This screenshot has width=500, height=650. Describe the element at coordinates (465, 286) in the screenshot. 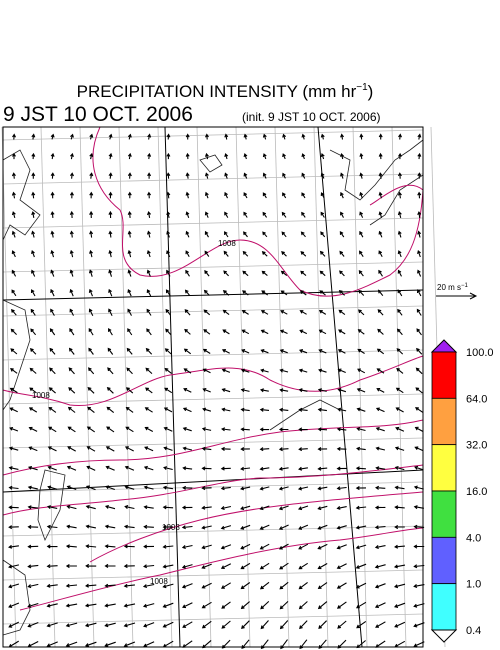

I see `vector-key-exponent: −1` at that location.